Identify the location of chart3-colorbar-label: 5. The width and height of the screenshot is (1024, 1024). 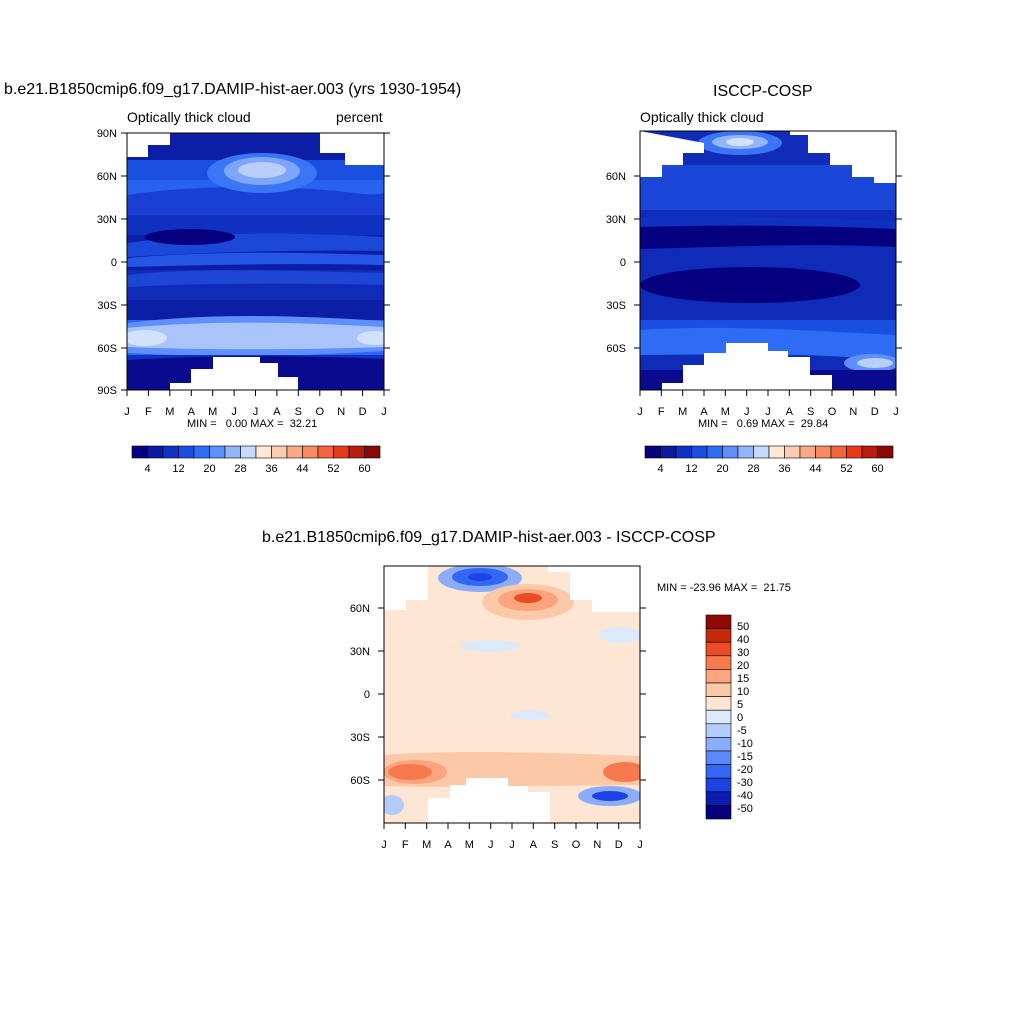
(740, 705).